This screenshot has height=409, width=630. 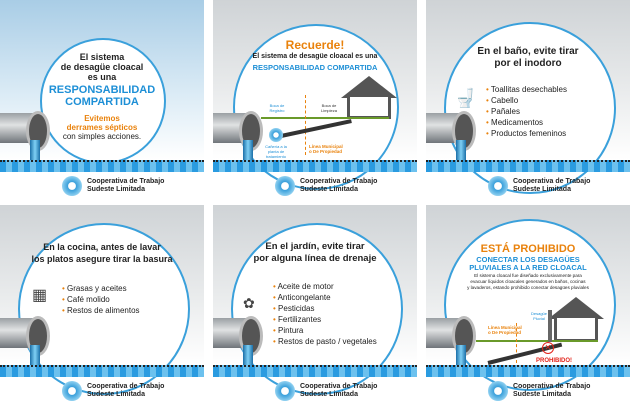 I want to click on headline-line: COMPARTIDA, so click(x=102, y=102).